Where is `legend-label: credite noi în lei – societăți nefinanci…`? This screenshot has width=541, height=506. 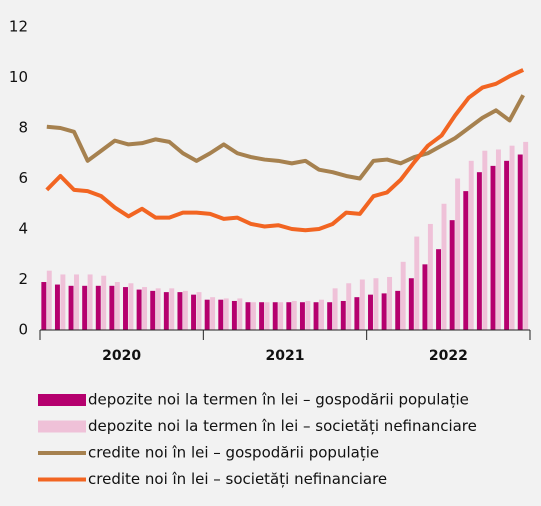 legend-label: credite noi în lei – societăți nefinanci… is located at coordinates (237, 479).